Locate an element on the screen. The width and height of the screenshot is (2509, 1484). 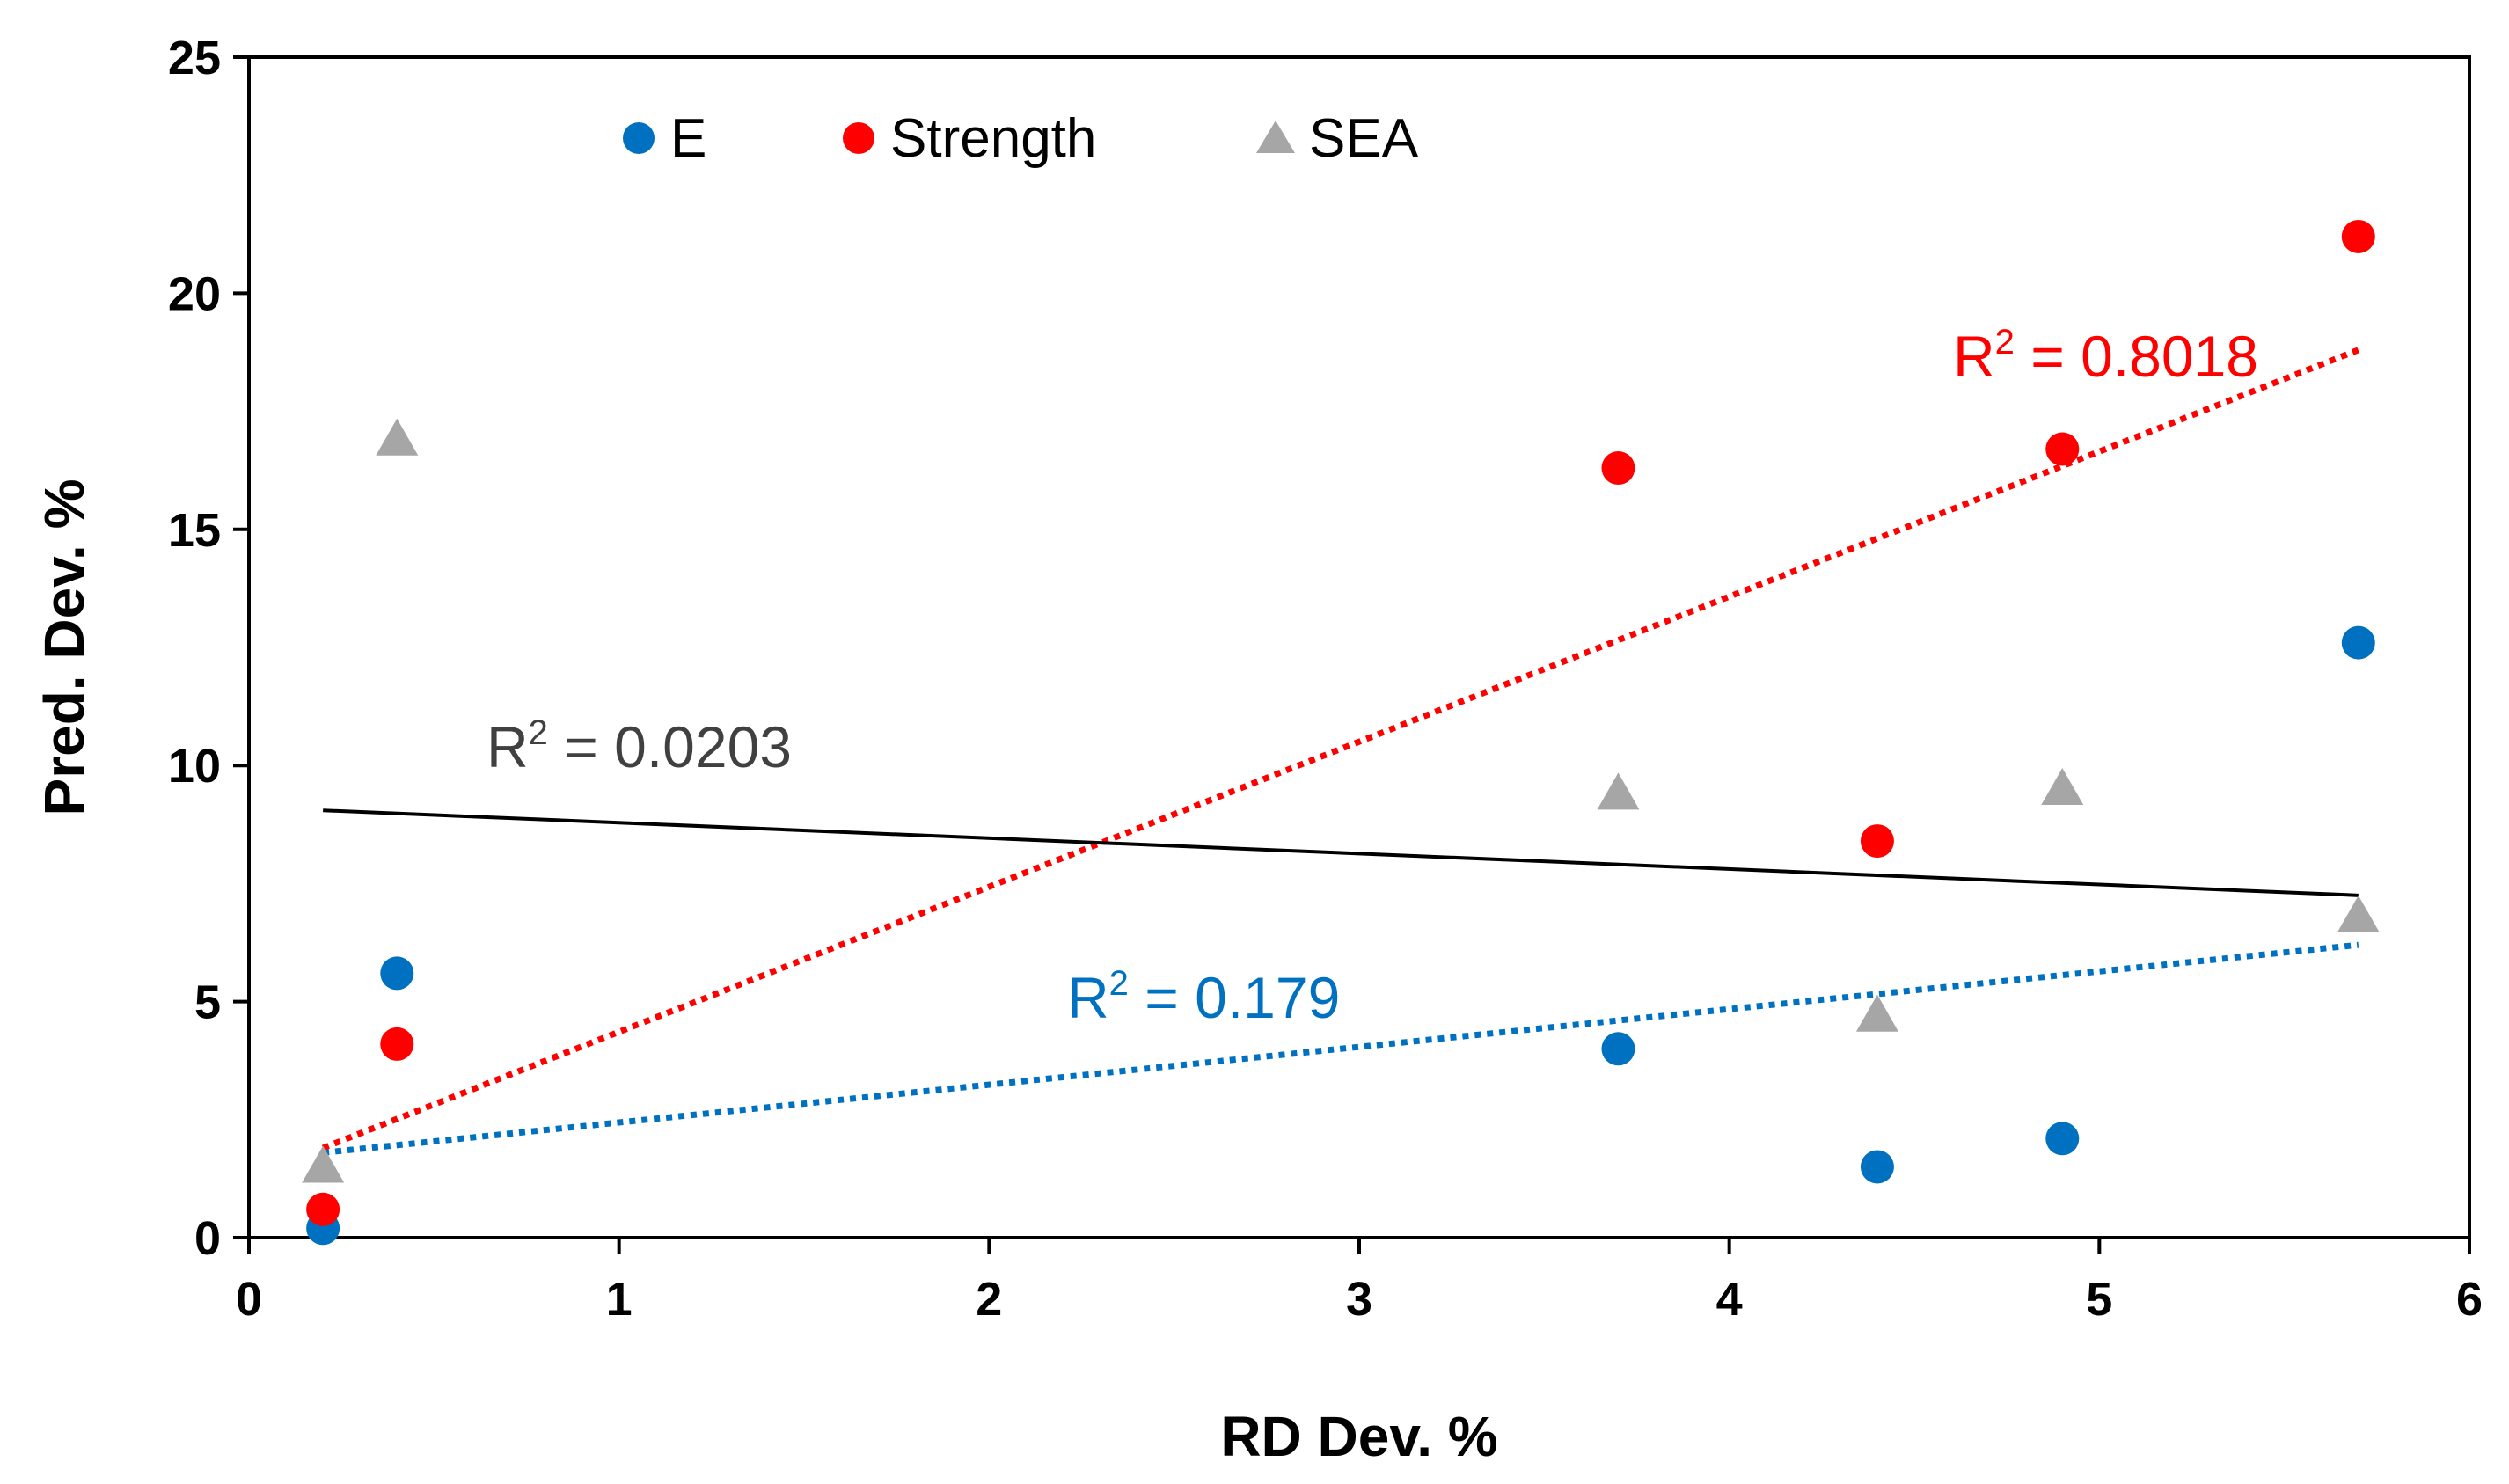
legend: E Strength SEA is located at coordinates (1021, 138).